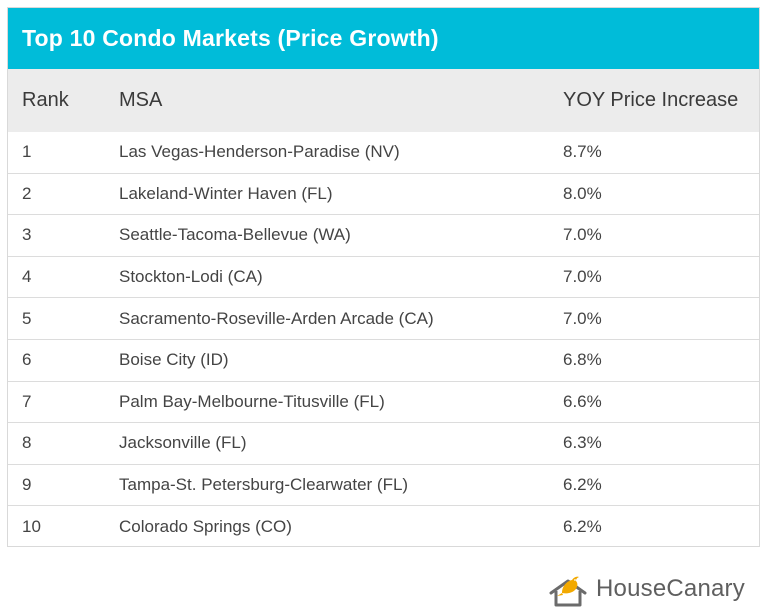  What do you see at coordinates (45, 100) in the screenshot?
I see `column-header-rank: Rank` at bounding box center [45, 100].